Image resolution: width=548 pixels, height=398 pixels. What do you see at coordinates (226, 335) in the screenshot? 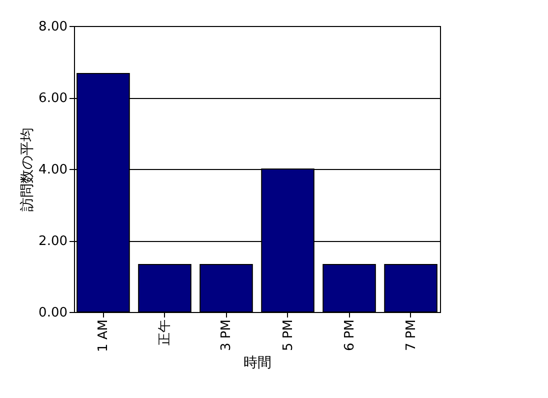
I see `x-tick-label: 3 PM` at bounding box center [226, 335].